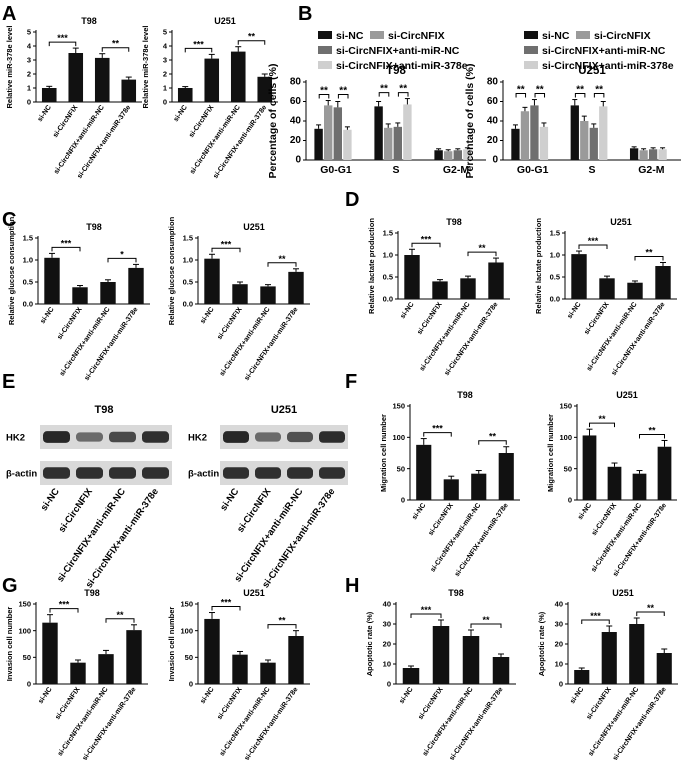  I want to click on y-axis-label: Relative lactate production, so click(538, 266).